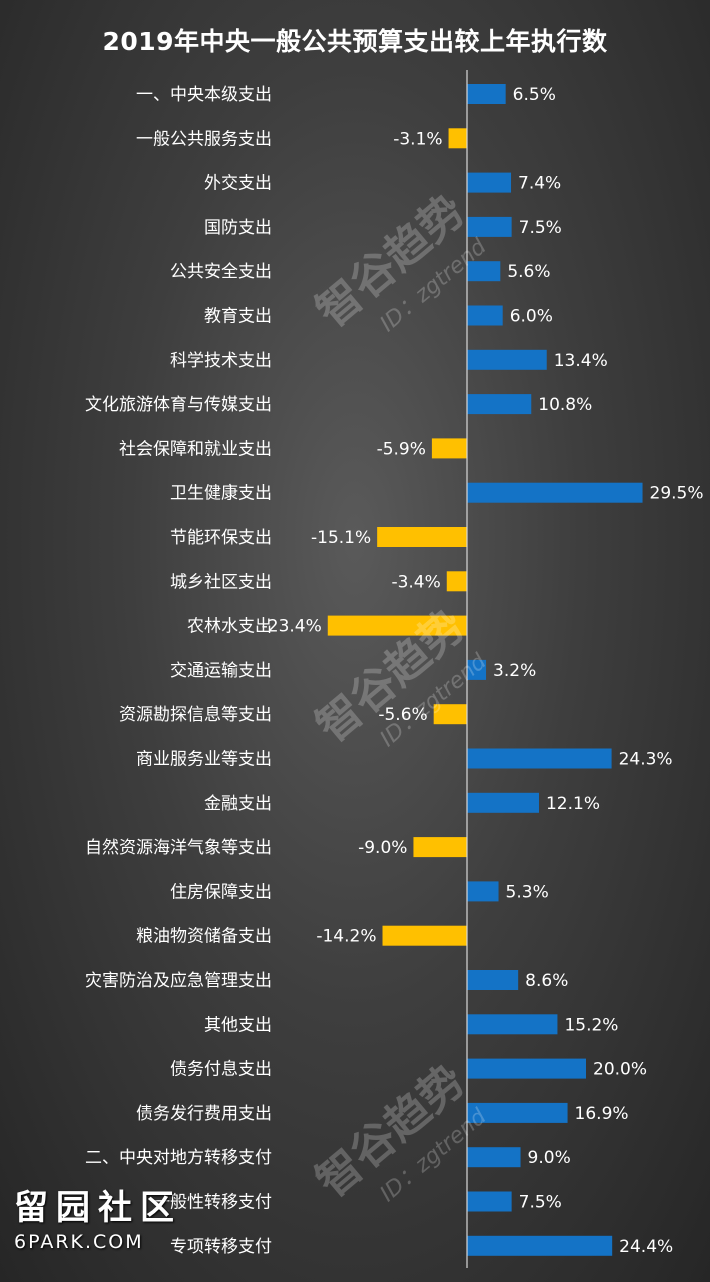 This screenshot has width=710, height=1282. I want to click on value-label: 8.6%, so click(546, 981).